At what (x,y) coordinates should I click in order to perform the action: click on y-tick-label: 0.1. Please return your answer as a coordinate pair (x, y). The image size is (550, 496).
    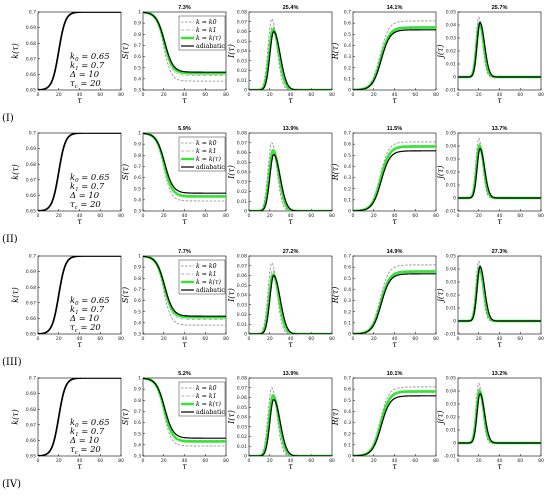
    Looking at the image, I should click on (347, 200).